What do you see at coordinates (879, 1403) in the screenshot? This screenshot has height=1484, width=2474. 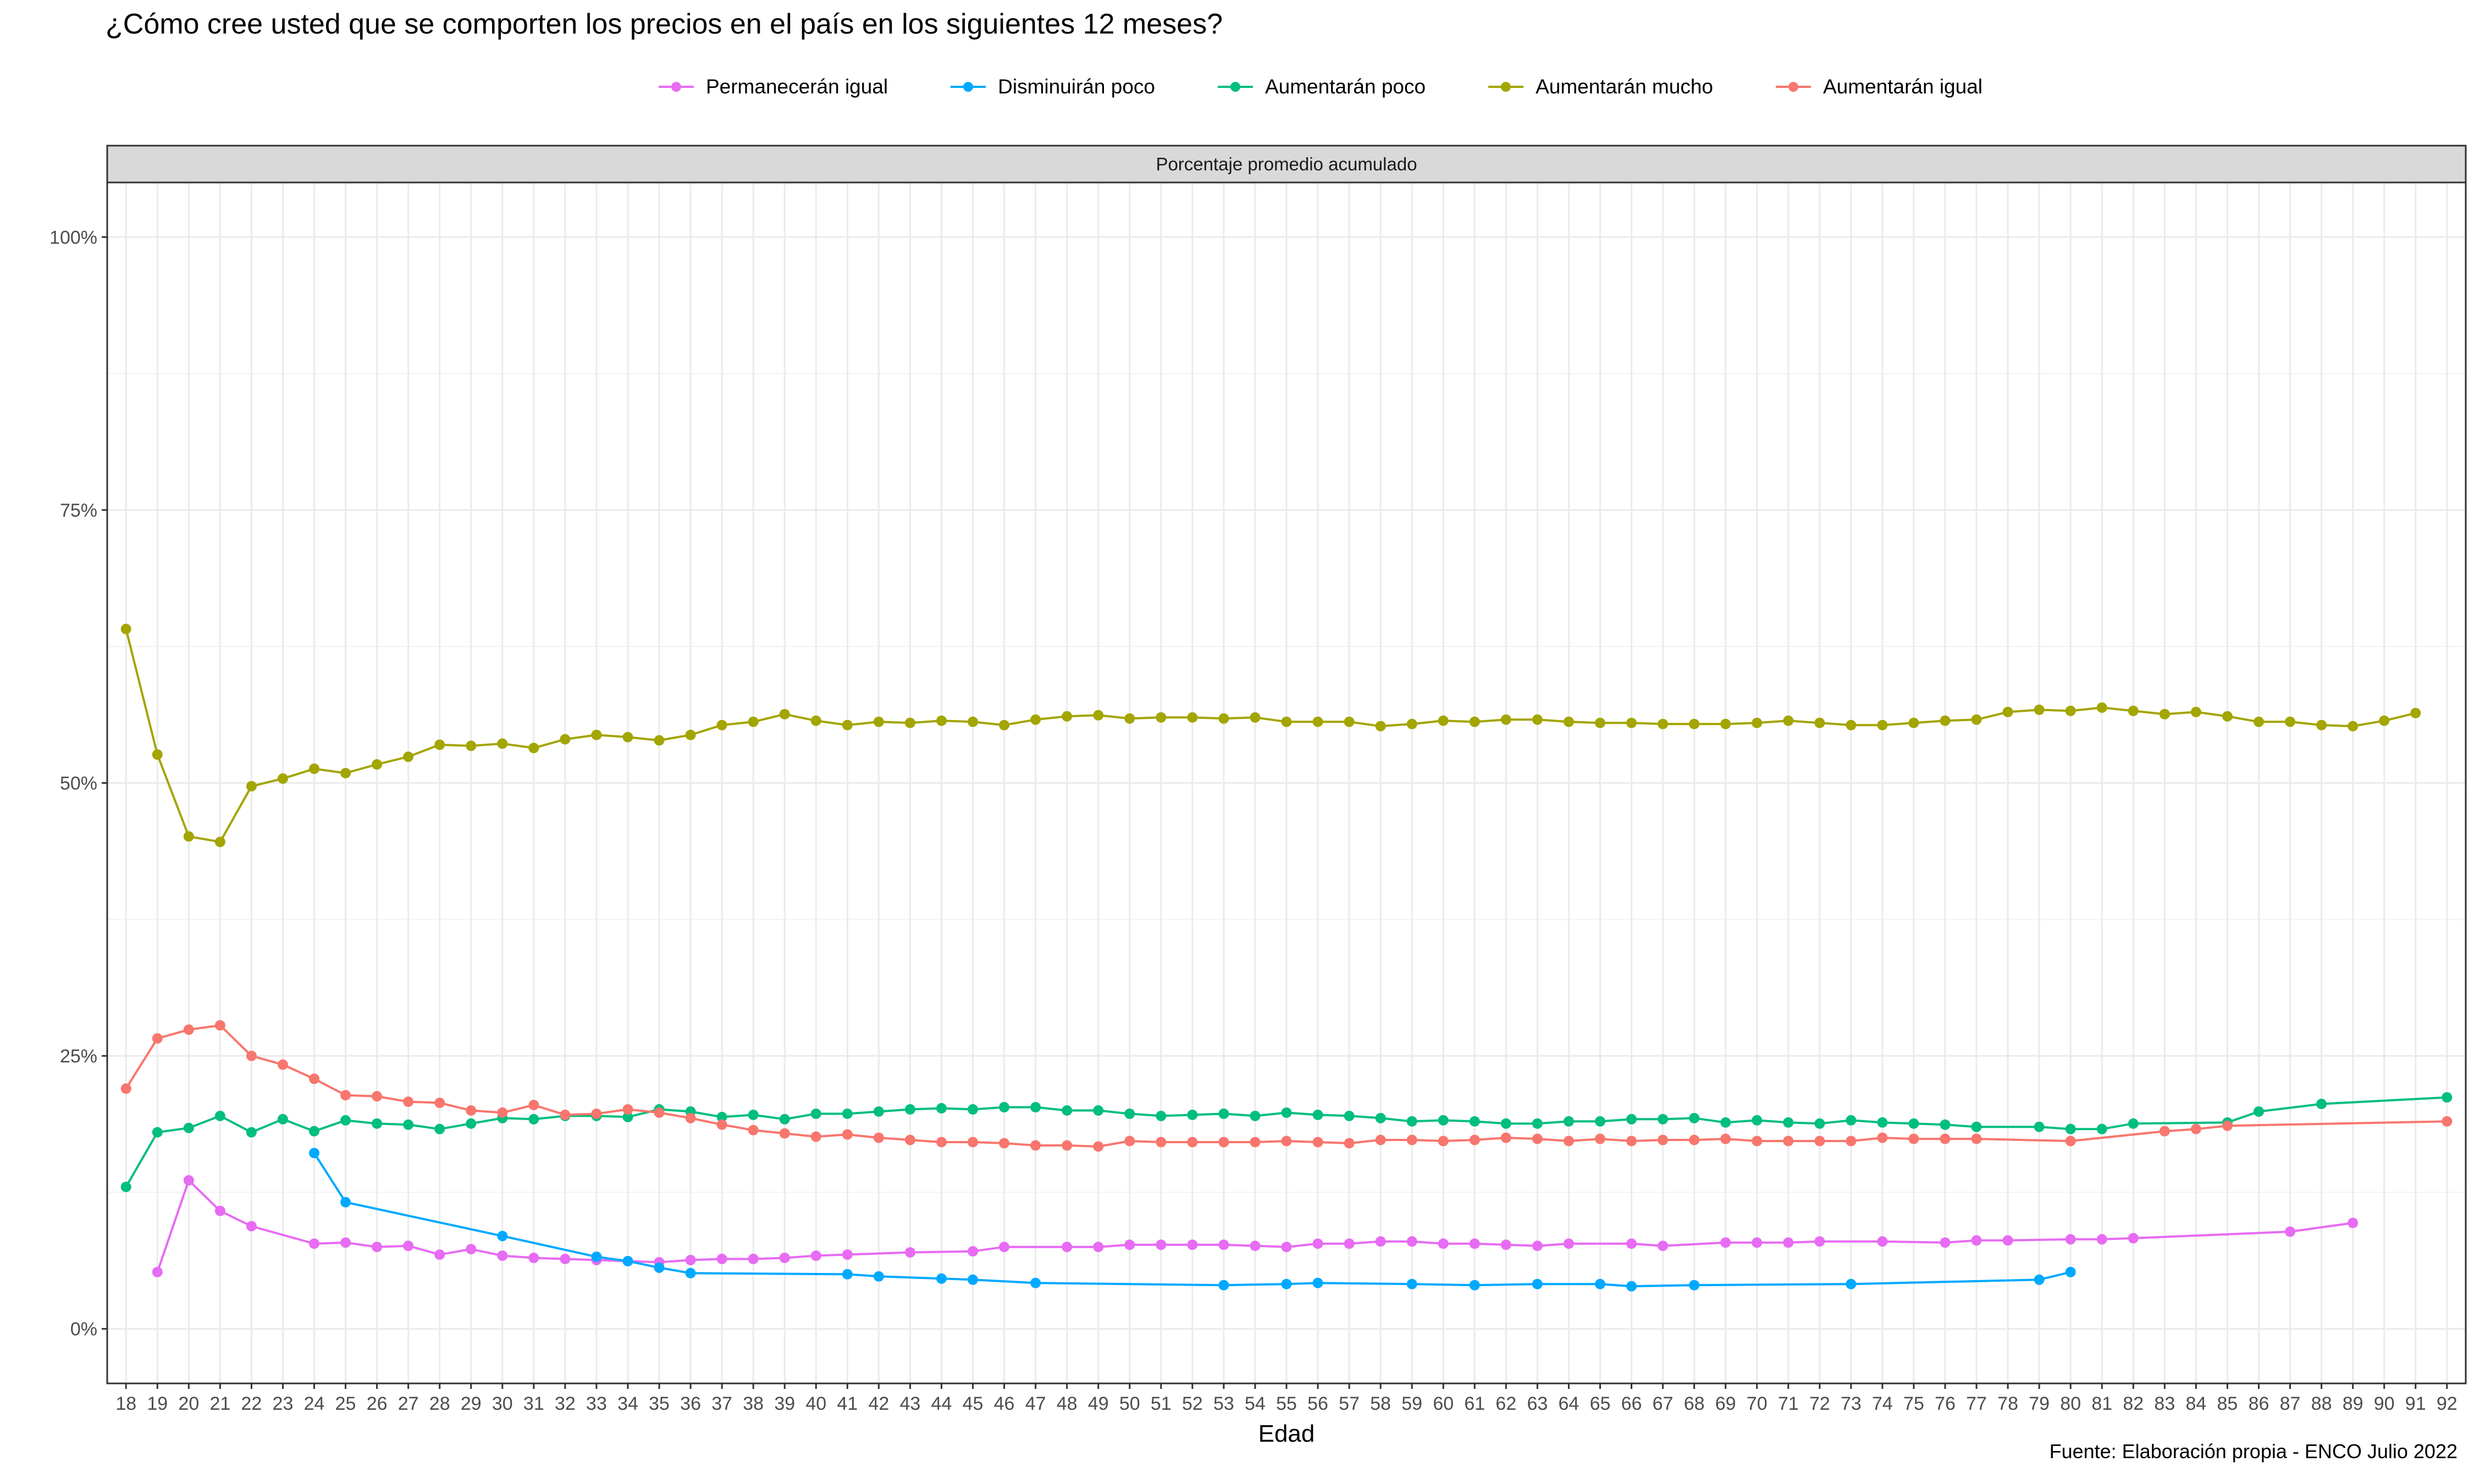 I see `x-tick-label: 42` at bounding box center [879, 1403].